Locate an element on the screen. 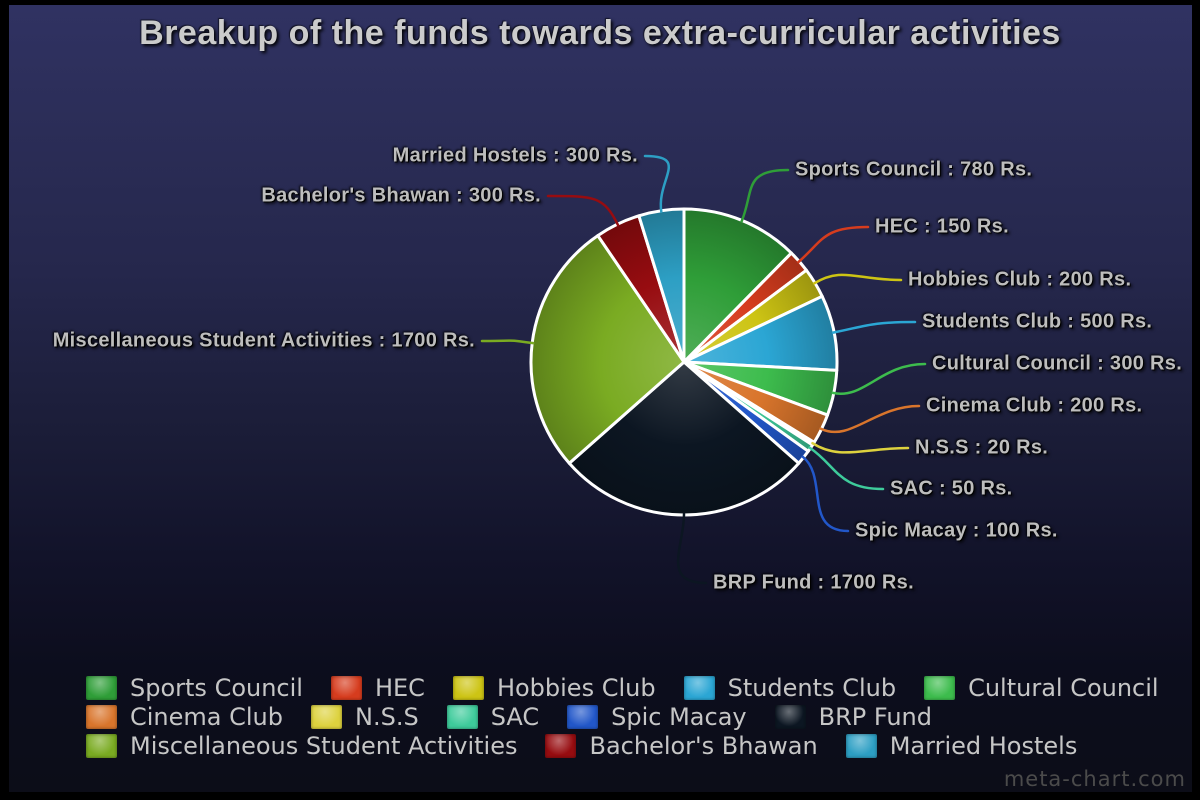 The image size is (1200, 800). slice-label-hec: HEC : 150 Rs. is located at coordinates (942, 226).